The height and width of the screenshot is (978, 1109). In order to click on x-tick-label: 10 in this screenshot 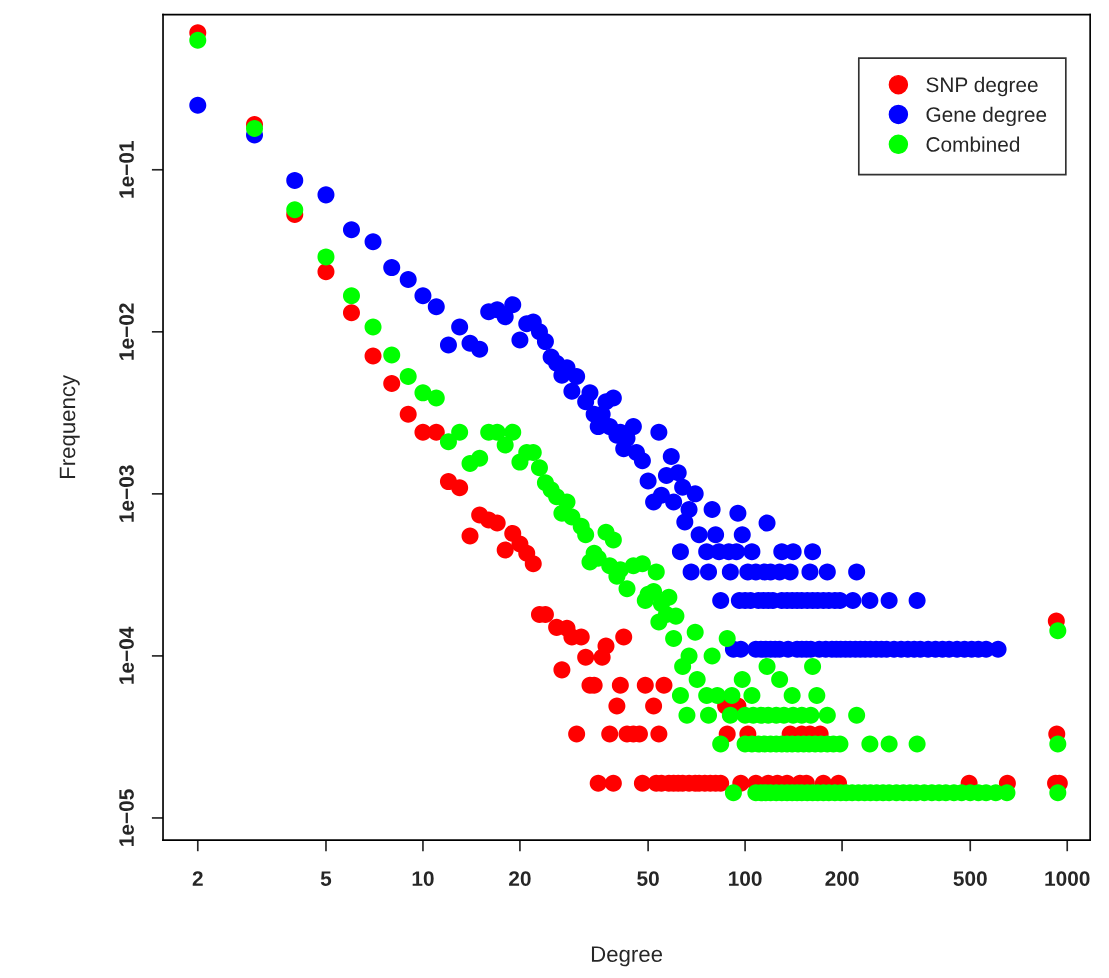, I will do `click(423, 878)`.